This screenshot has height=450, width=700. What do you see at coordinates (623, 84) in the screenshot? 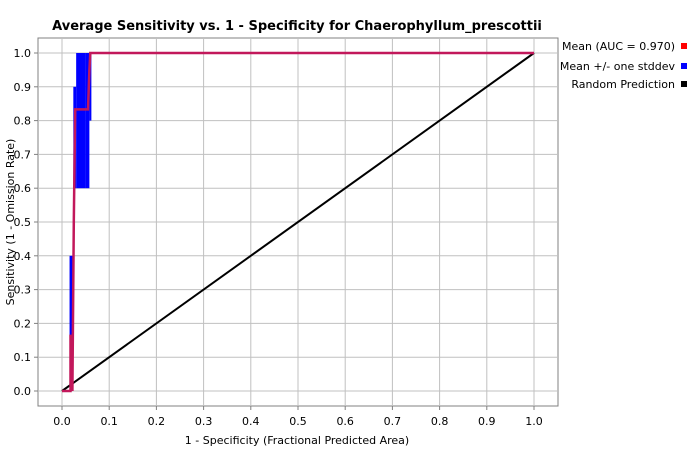
I see `legend-label: Random Prediction` at bounding box center [623, 84].